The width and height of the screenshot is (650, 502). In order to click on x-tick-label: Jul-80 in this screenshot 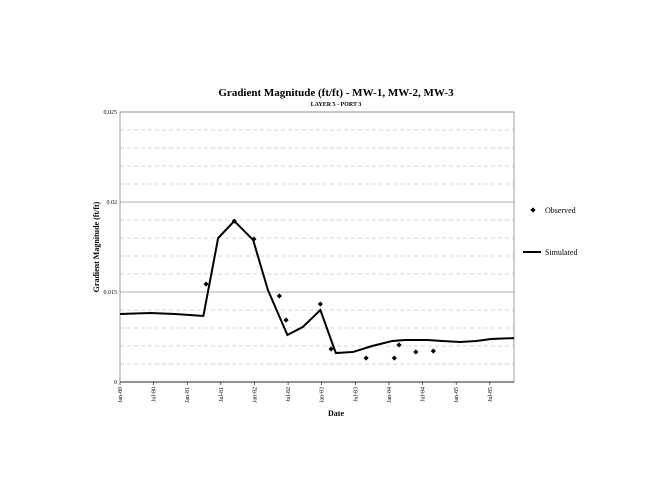, I will do `click(155, 394)`.